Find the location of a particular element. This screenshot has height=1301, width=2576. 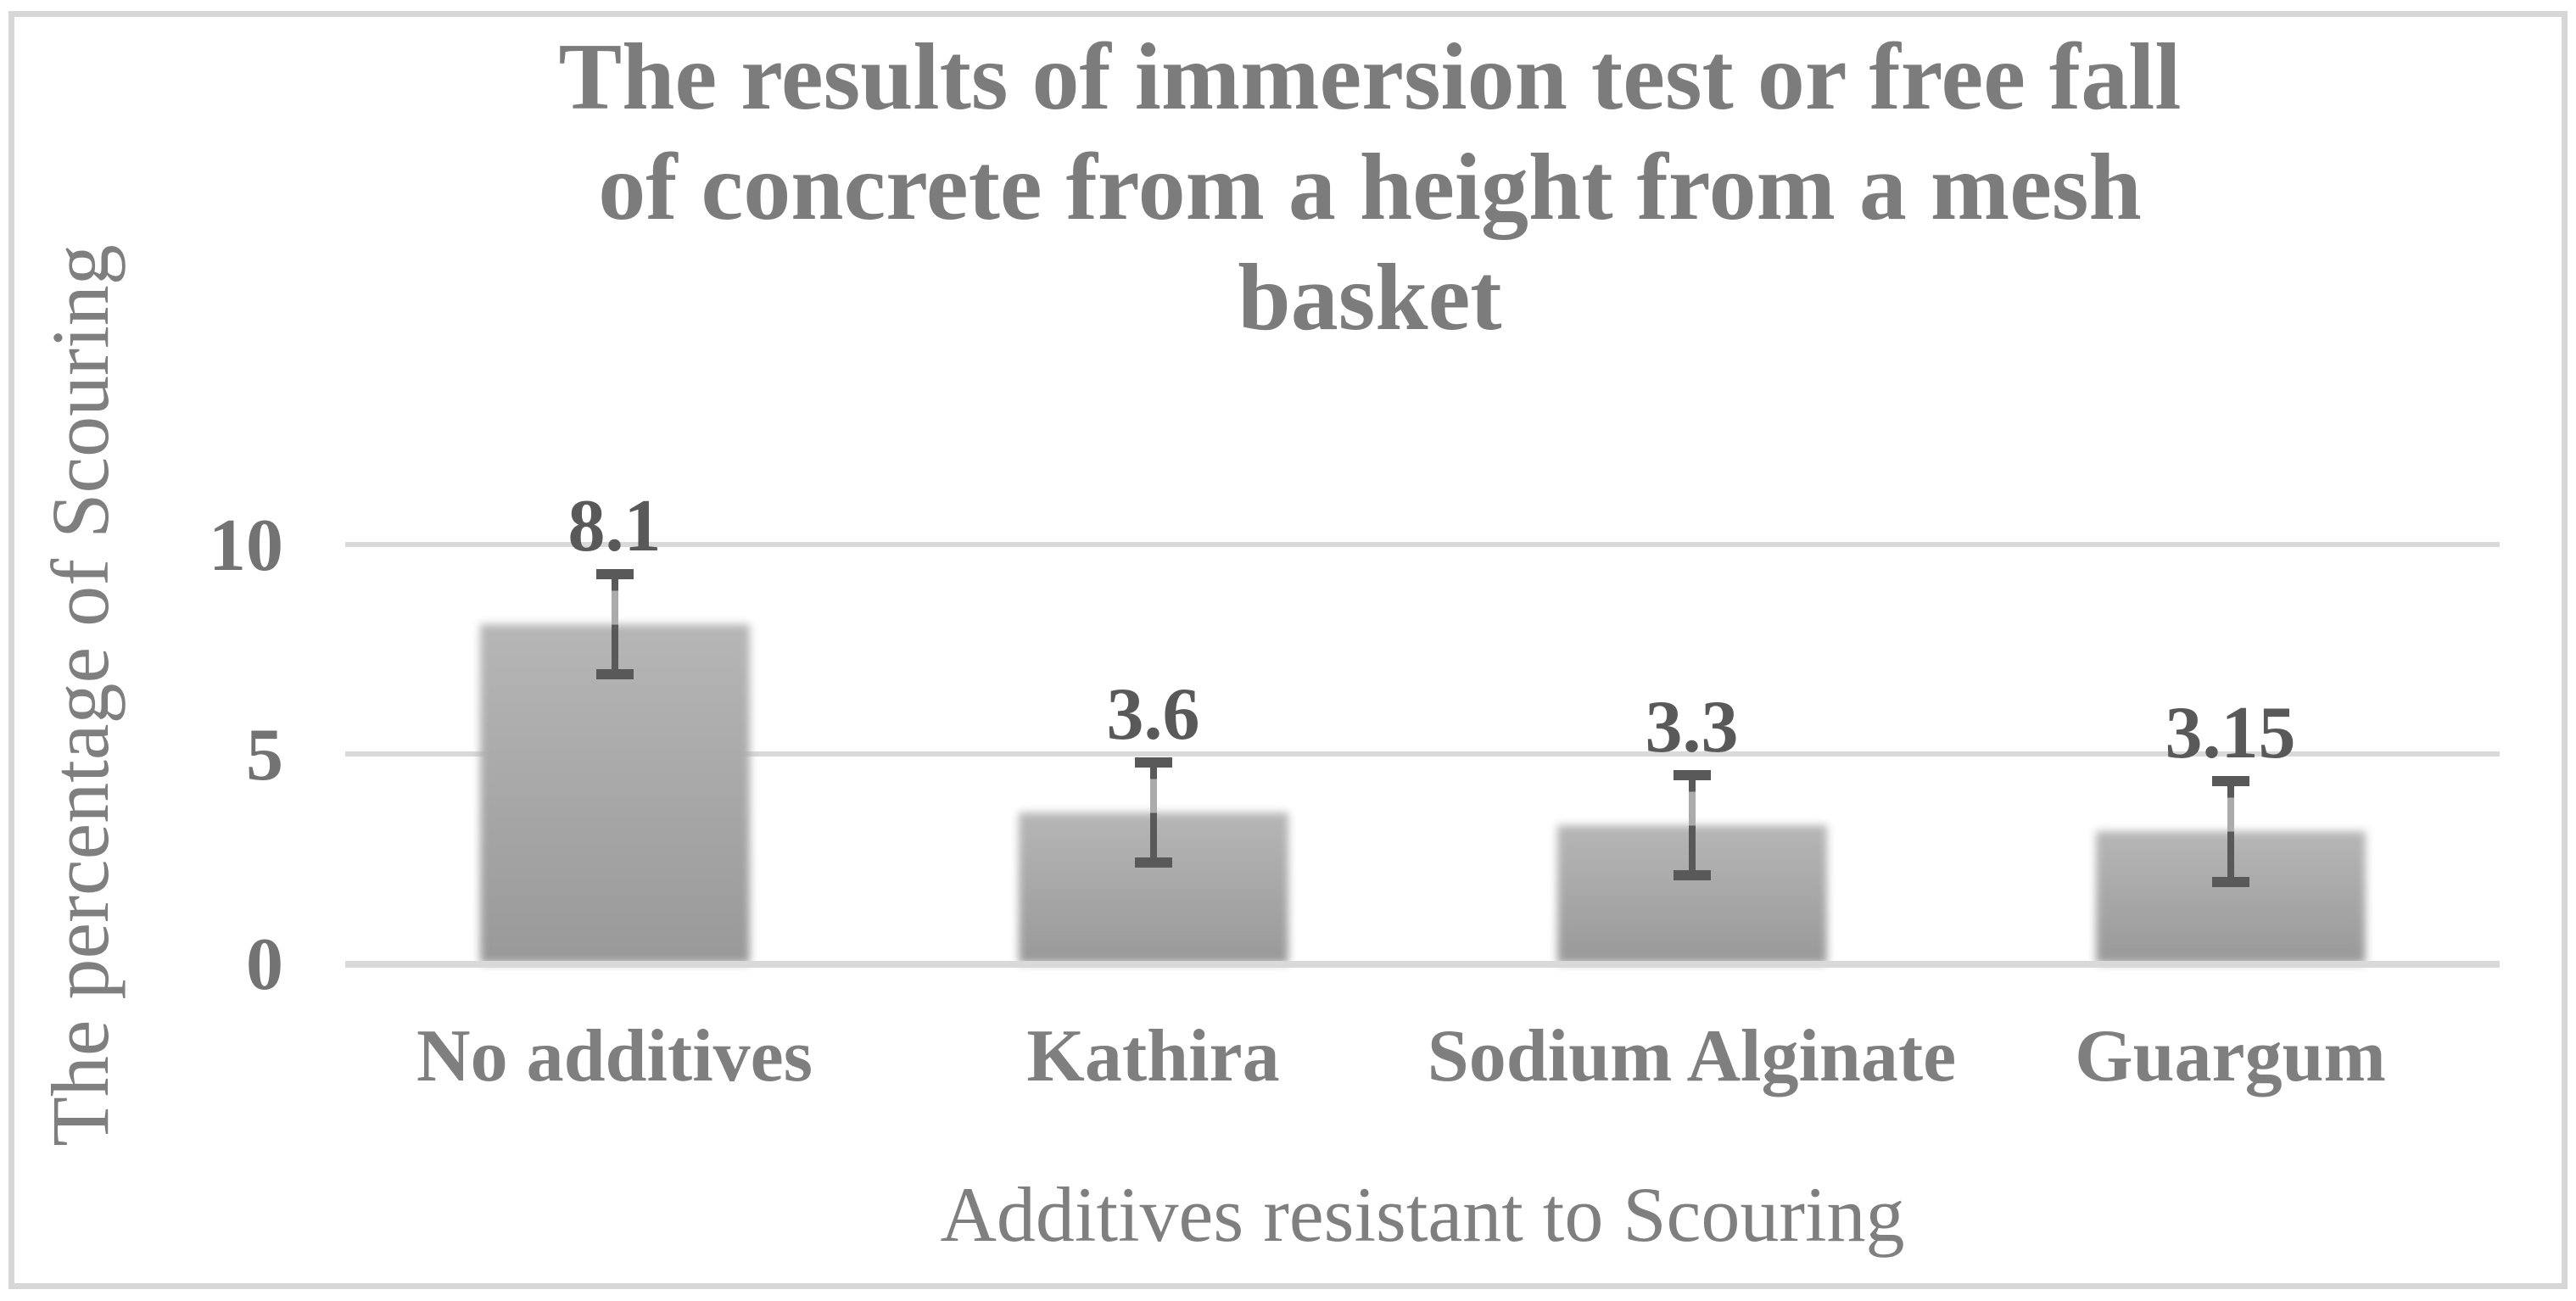

value-label: 3.6 is located at coordinates (1153, 714).